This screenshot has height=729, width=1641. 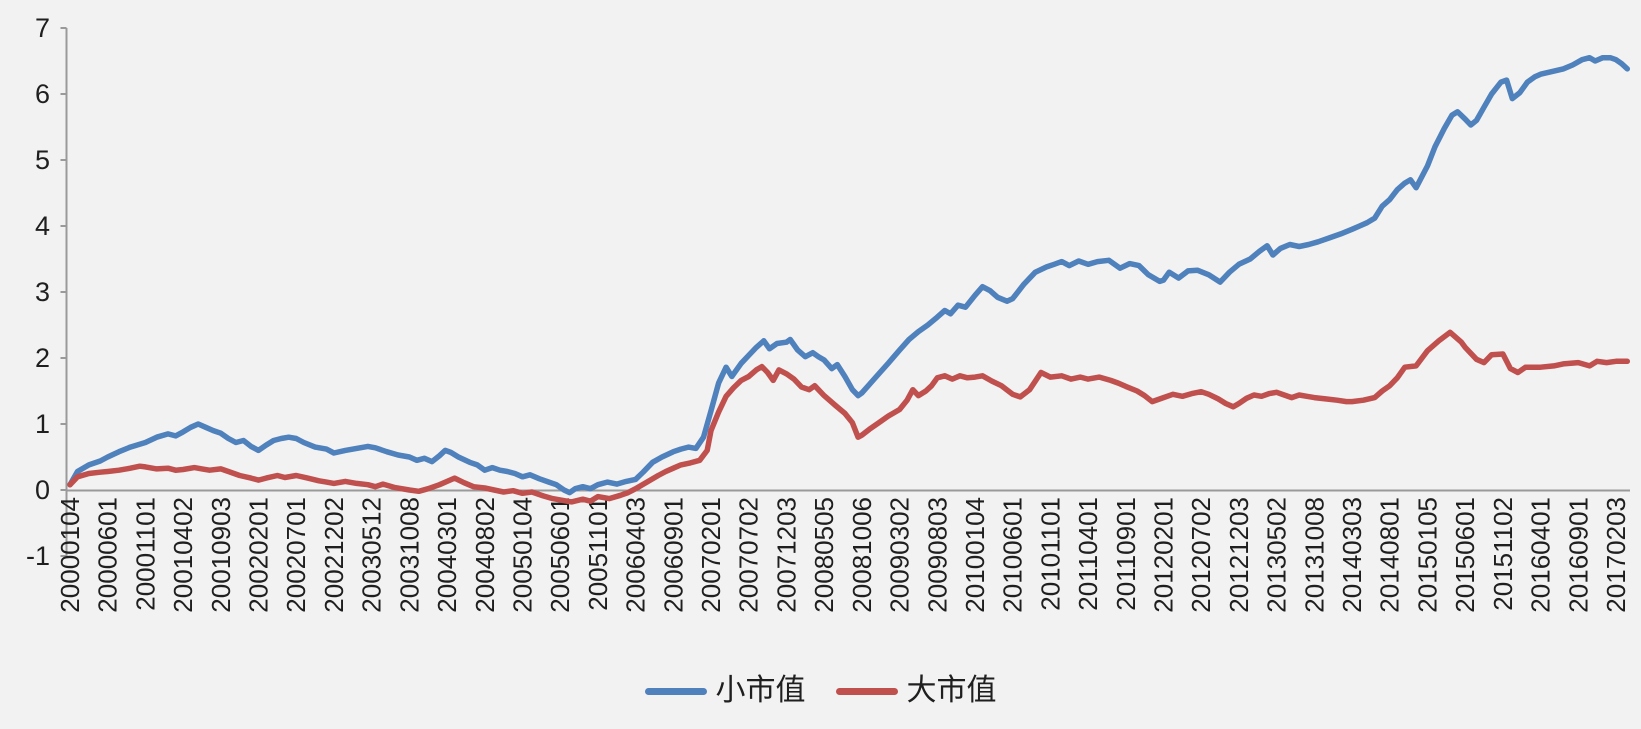 What do you see at coordinates (1126, 554) in the screenshot?
I see `x-tick-label: 20110901` at bounding box center [1126, 554].